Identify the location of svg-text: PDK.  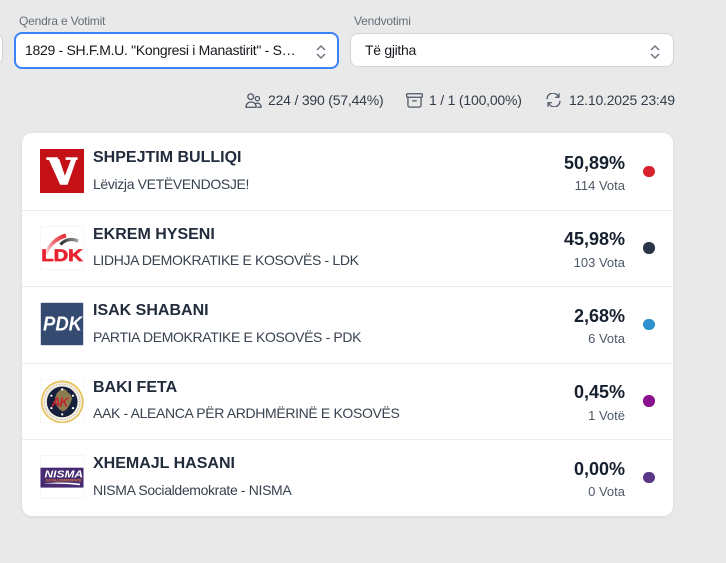
(63, 325).